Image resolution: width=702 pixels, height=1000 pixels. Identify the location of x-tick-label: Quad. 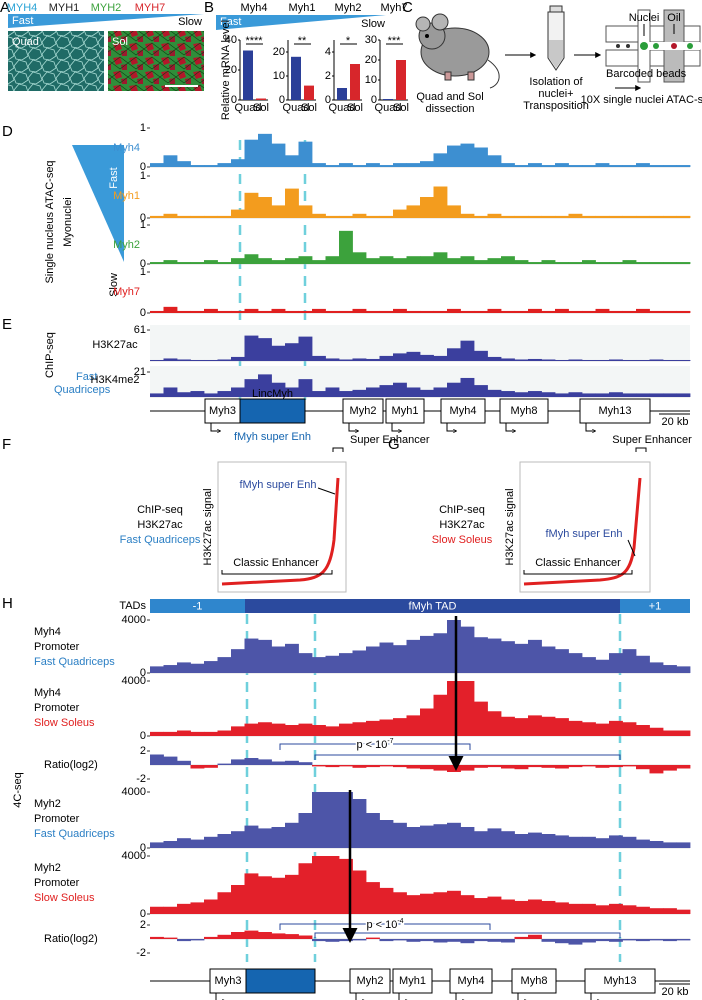
(388, 108).